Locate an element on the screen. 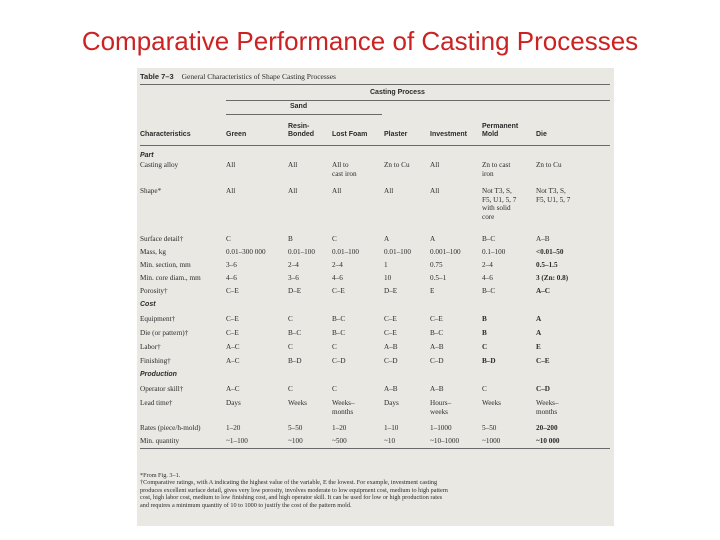  table-cell: 1–1000 is located at coordinates (441, 428).